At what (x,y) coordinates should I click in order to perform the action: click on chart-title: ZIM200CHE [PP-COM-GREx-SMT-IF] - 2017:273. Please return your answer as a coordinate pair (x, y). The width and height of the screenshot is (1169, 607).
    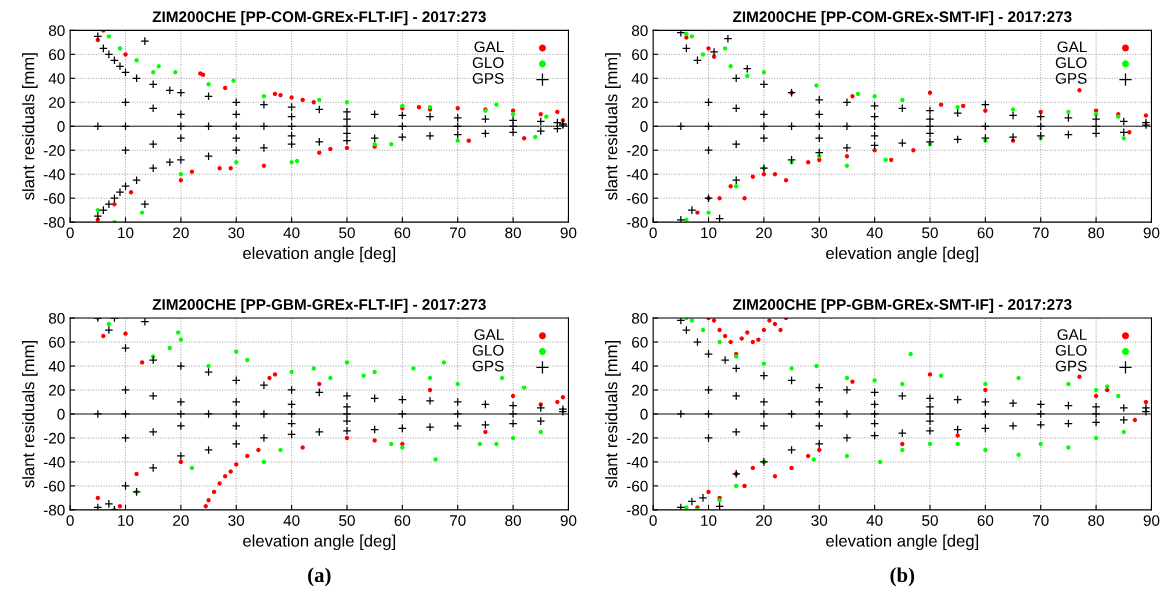
    Looking at the image, I should click on (902, 18).